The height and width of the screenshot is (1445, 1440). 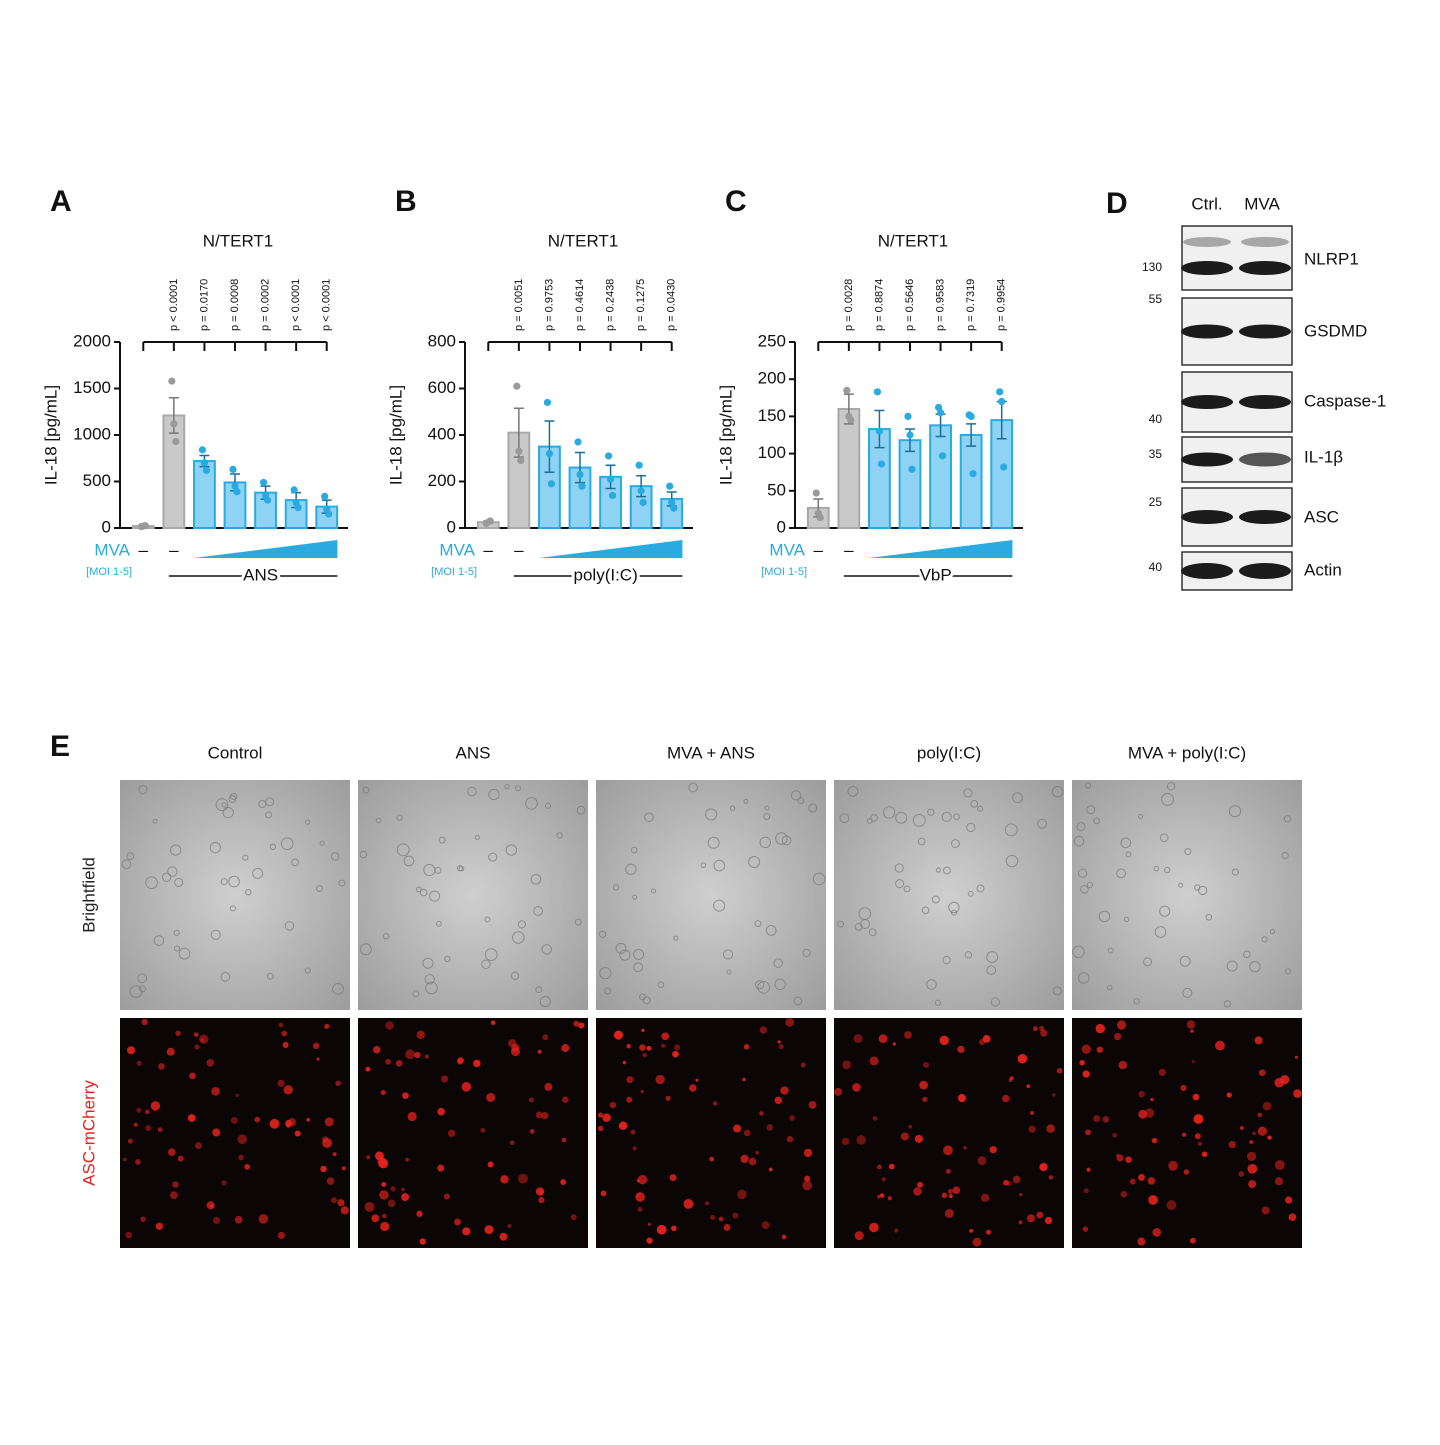 What do you see at coordinates (442, 433) in the screenshot?
I see `y-tick-label: 400` at bounding box center [442, 433].